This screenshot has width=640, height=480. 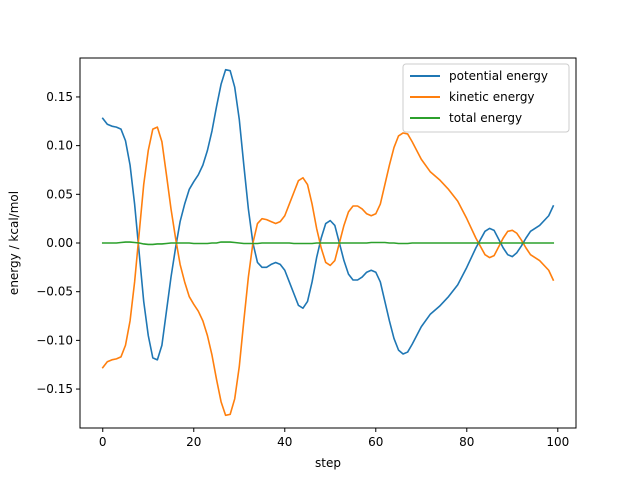 I want to click on y-axis: −0.15 −0.10 −0.05 0.00 0.05 0.10 0.15, so click(x=58, y=243).